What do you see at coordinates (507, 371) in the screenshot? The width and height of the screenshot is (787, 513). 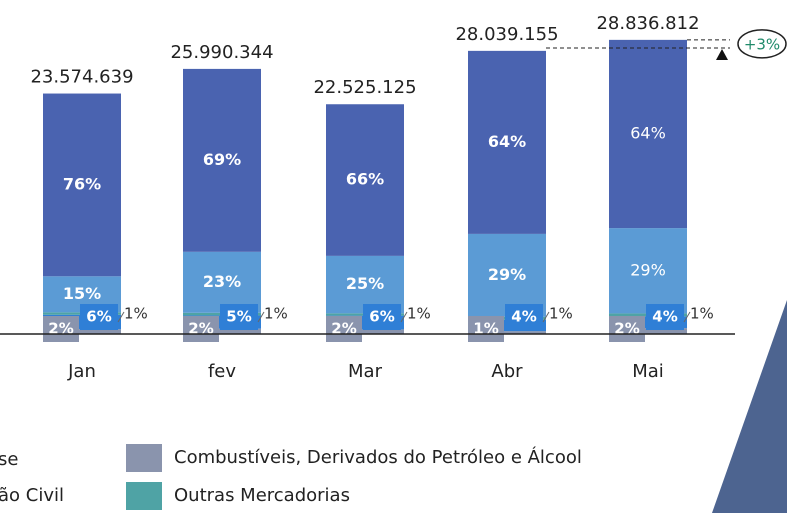 I see `x-tick-label: Abr` at bounding box center [507, 371].